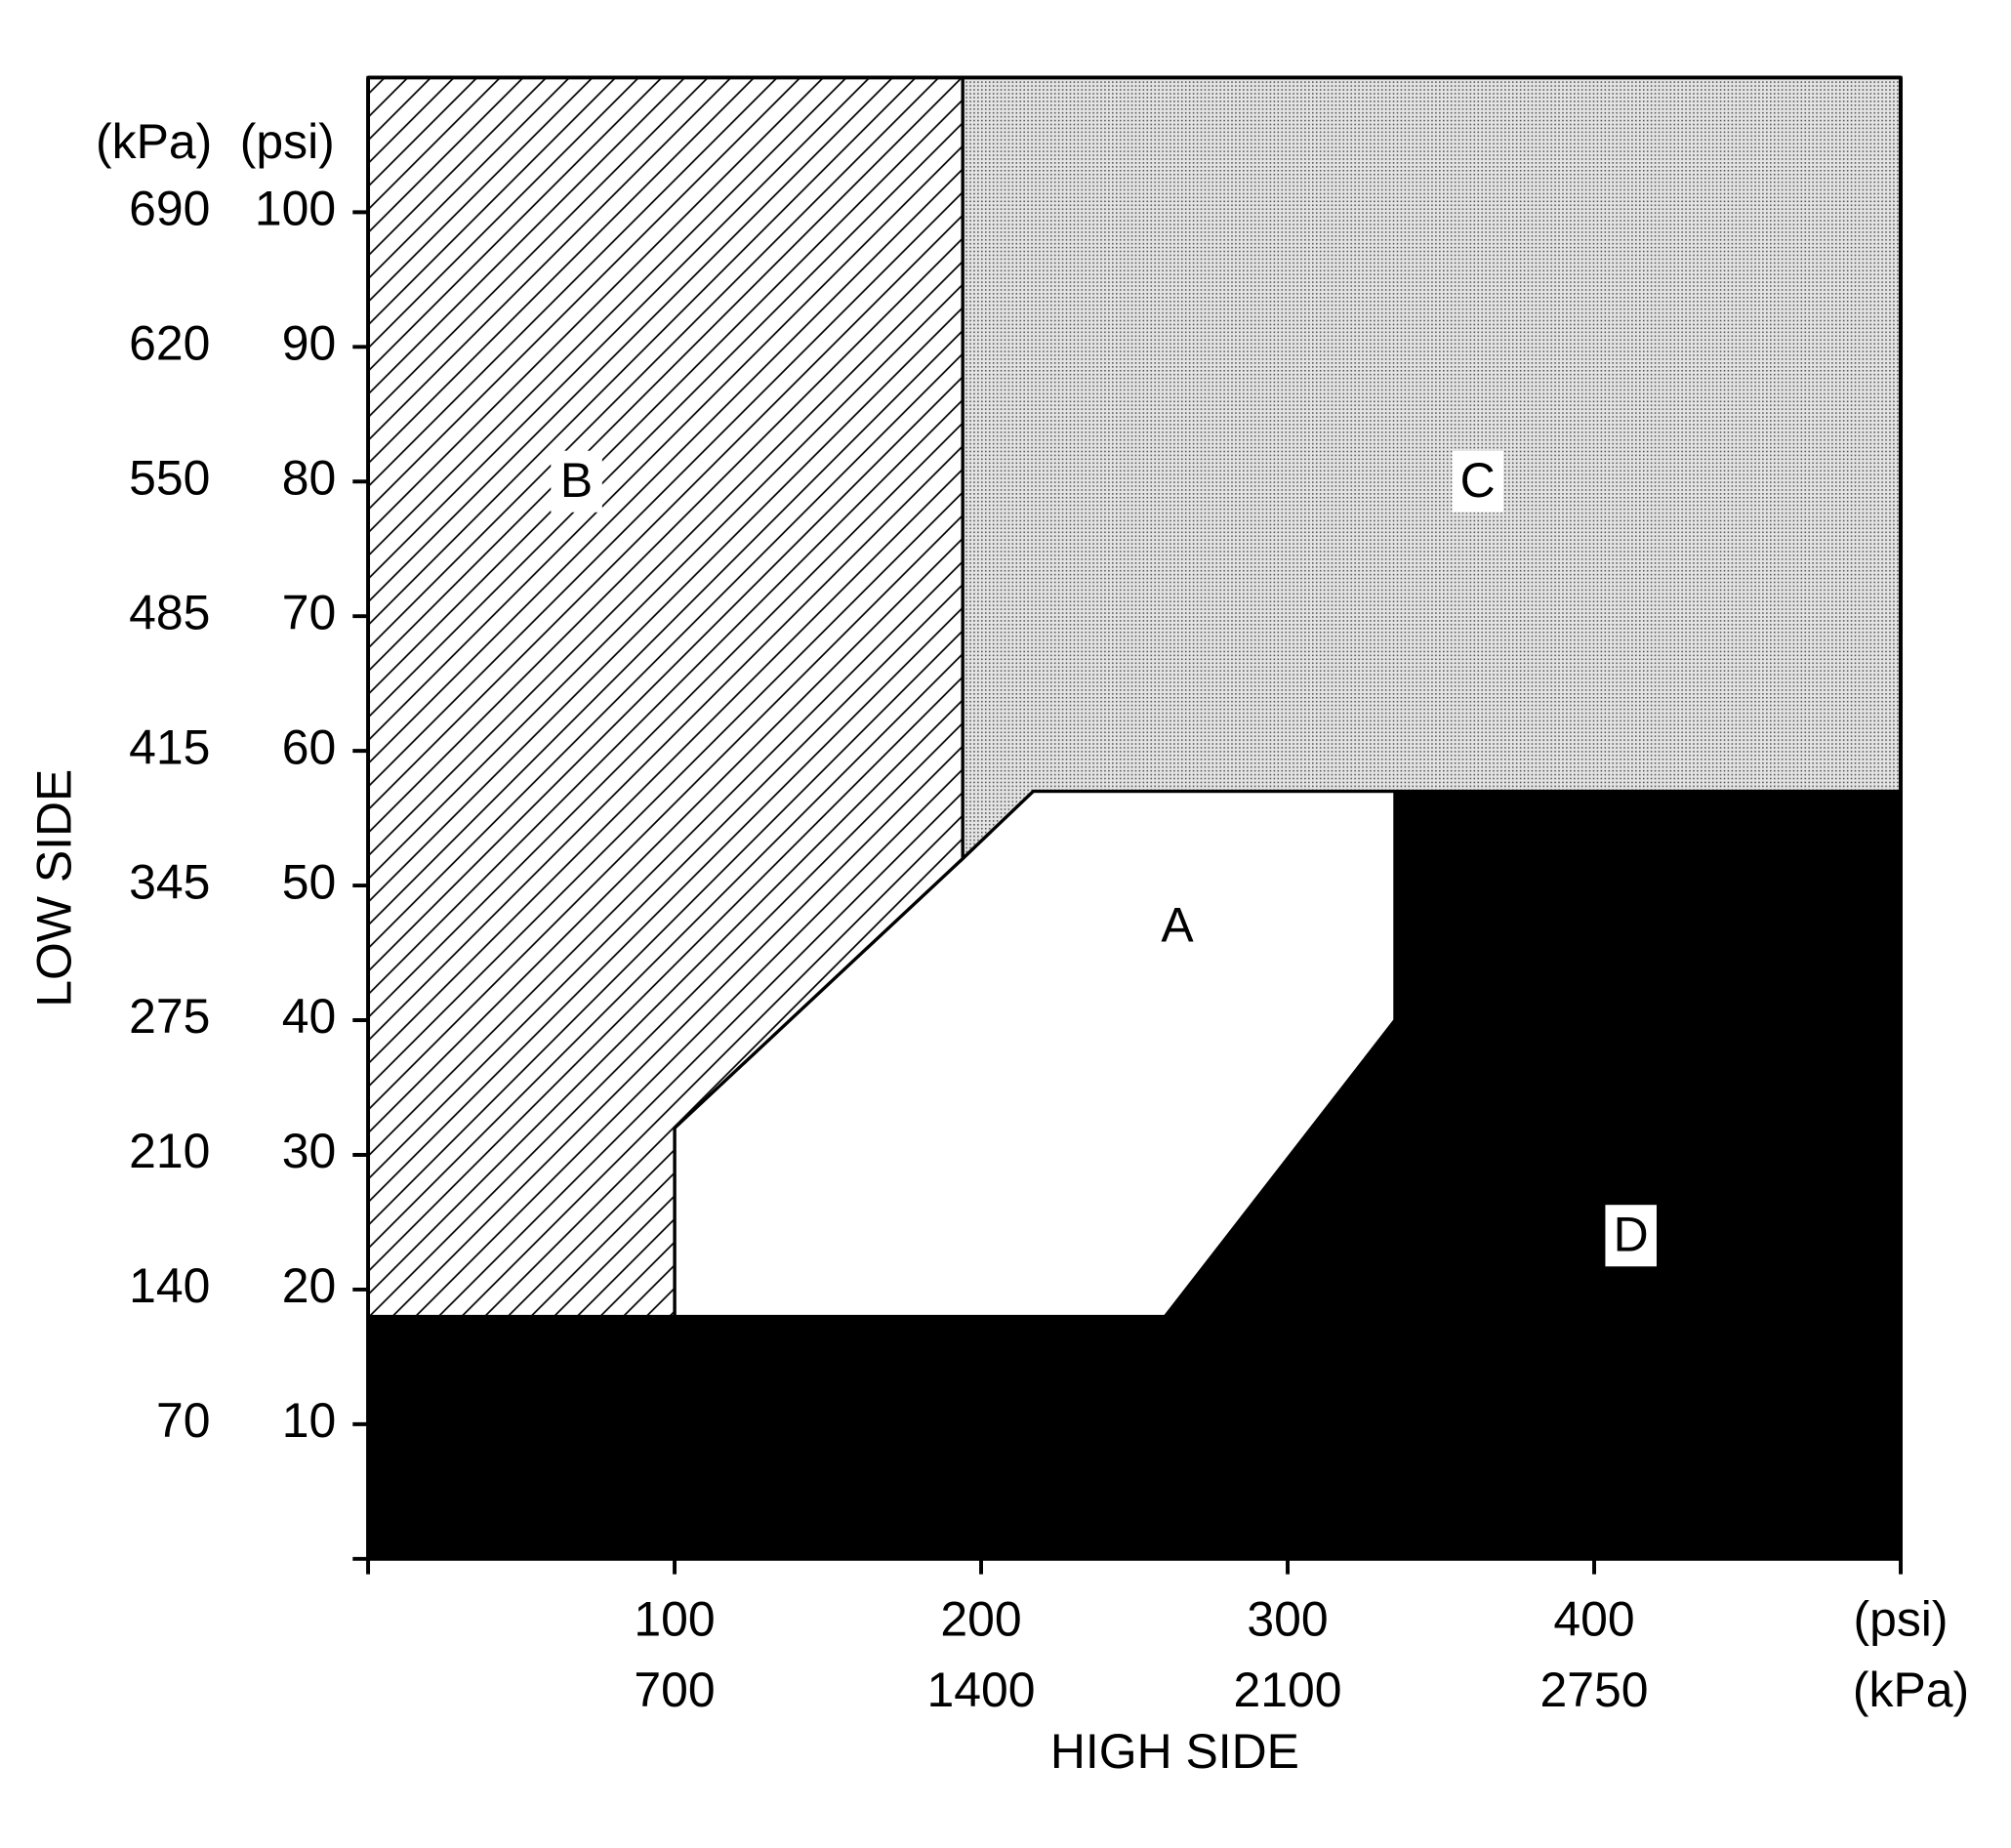  Describe the element at coordinates (309, 477) in the screenshot. I see `y-tick-label: 80` at that location.